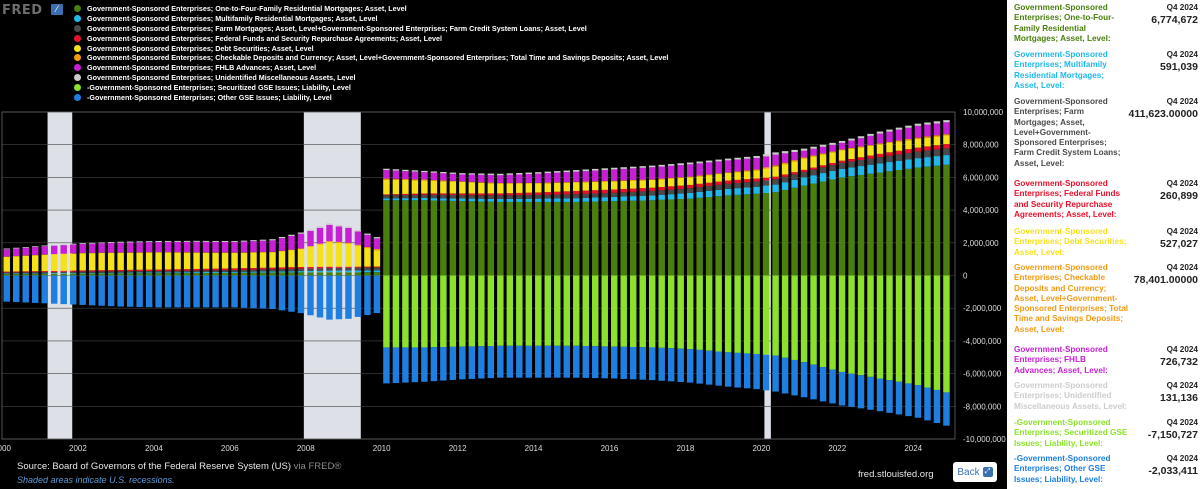 The height and width of the screenshot is (489, 1200). I want to click on entry-value: 527,027, so click(1179, 244).